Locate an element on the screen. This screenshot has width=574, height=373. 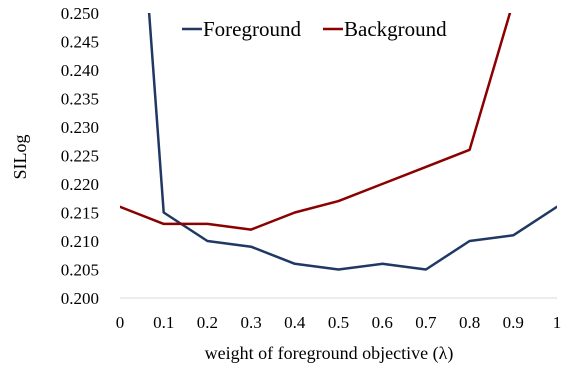
y-tick-label: 0.200 is located at coordinates (80, 298).